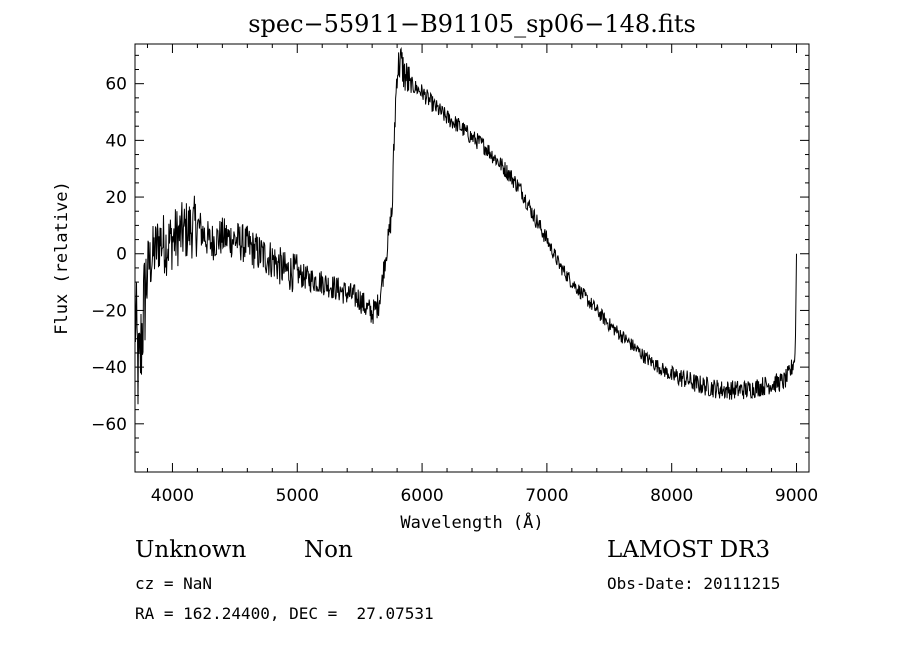 The width and height of the screenshot is (900, 649). Describe the element at coordinates (191, 550) in the screenshot. I see `object-class-text: Unknown` at that location.